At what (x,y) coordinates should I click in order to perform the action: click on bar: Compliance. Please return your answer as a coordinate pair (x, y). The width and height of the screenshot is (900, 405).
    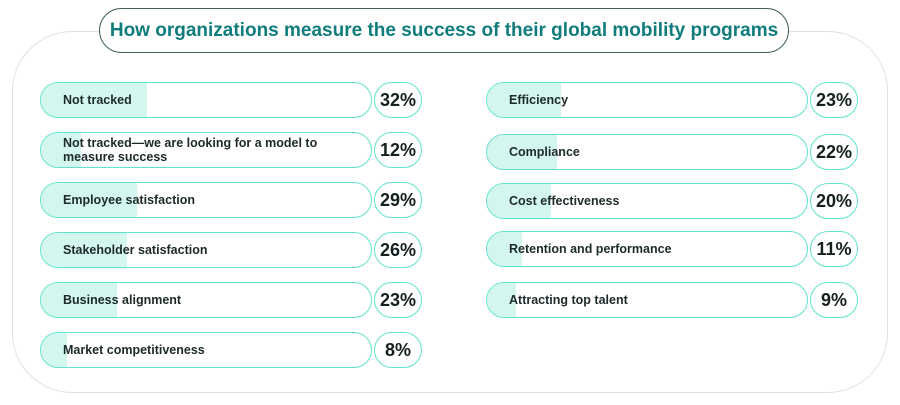
    Looking at the image, I should click on (647, 152).